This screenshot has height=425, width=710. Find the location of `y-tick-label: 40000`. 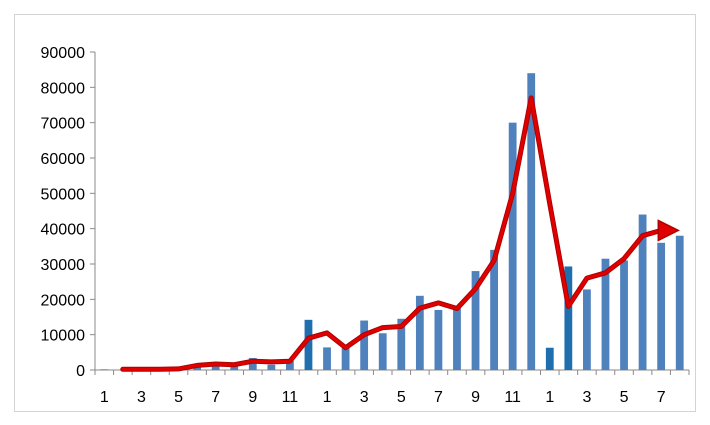

y-tick-label: 40000 is located at coordinates (63, 230).